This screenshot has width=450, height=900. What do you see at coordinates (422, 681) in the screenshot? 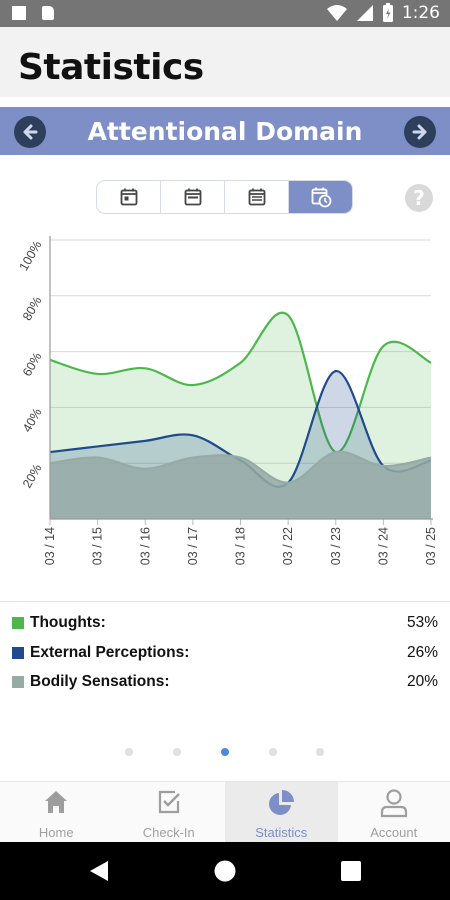
I see `legend-value: 20%` at bounding box center [422, 681].